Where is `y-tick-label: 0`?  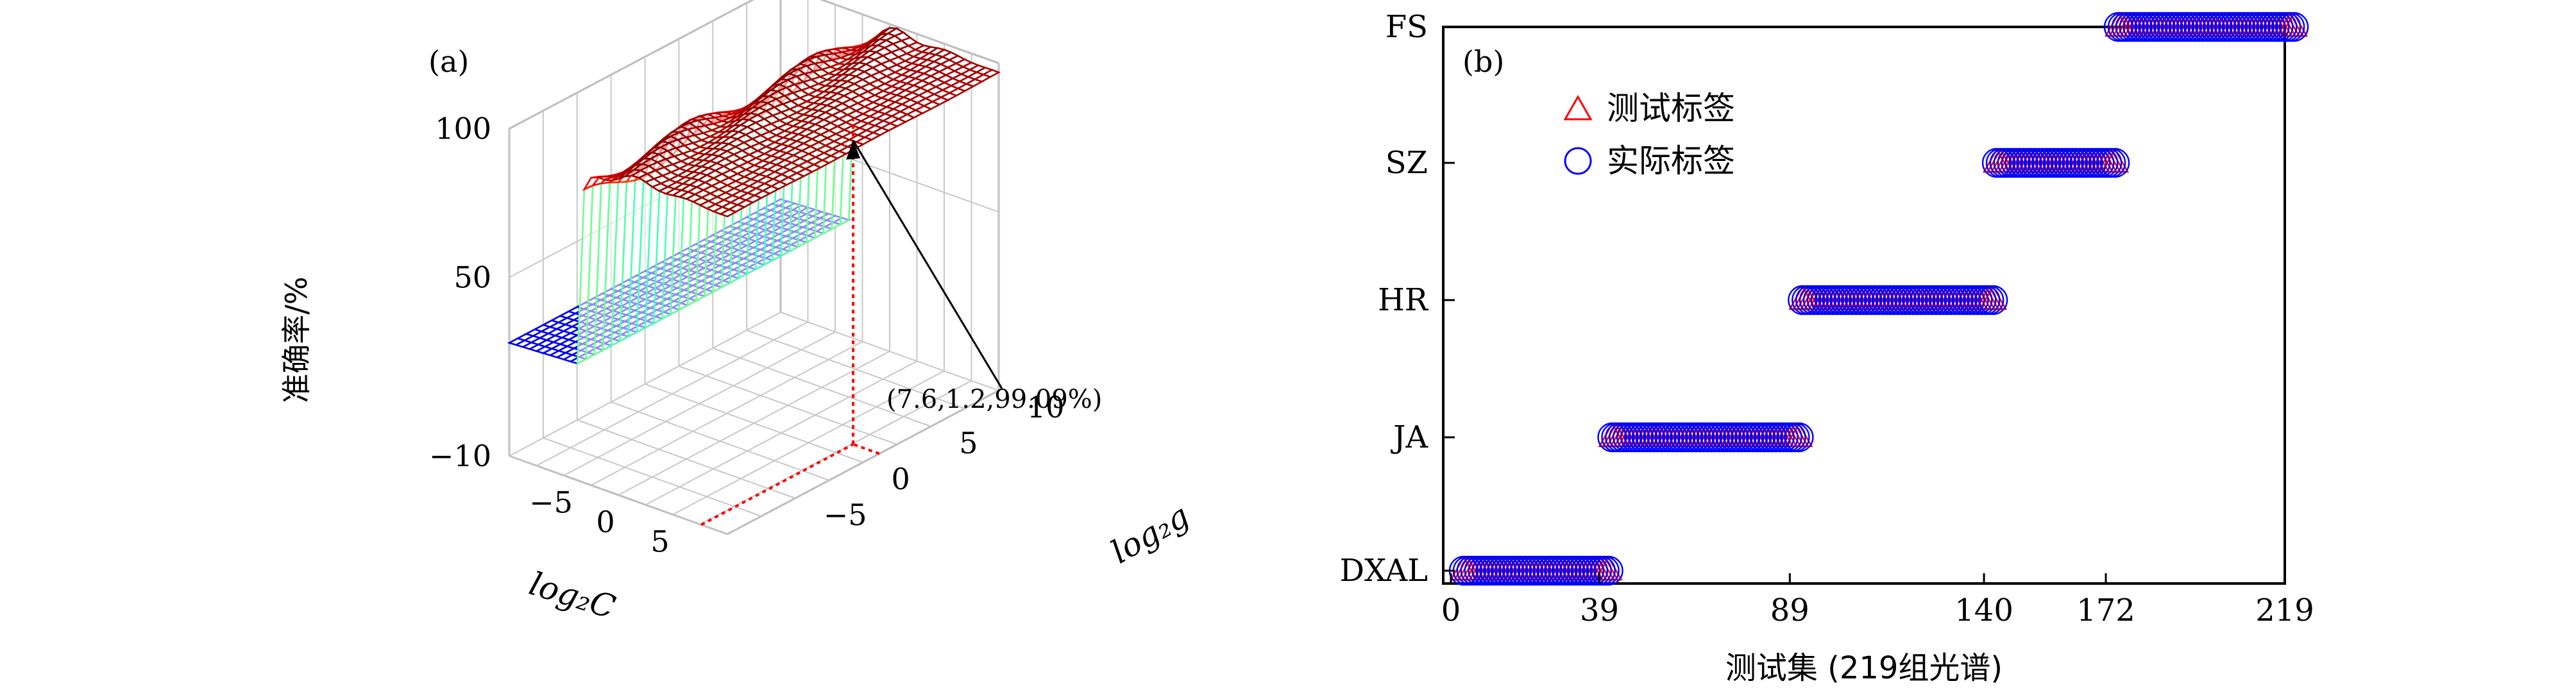
y-tick-label: 0 is located at coordinates (901, 479).